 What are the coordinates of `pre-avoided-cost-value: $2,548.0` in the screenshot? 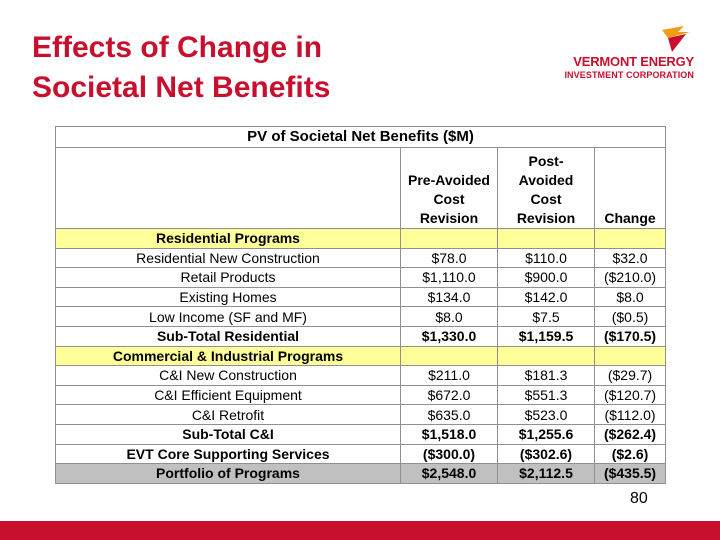 It's located at (449, 473).